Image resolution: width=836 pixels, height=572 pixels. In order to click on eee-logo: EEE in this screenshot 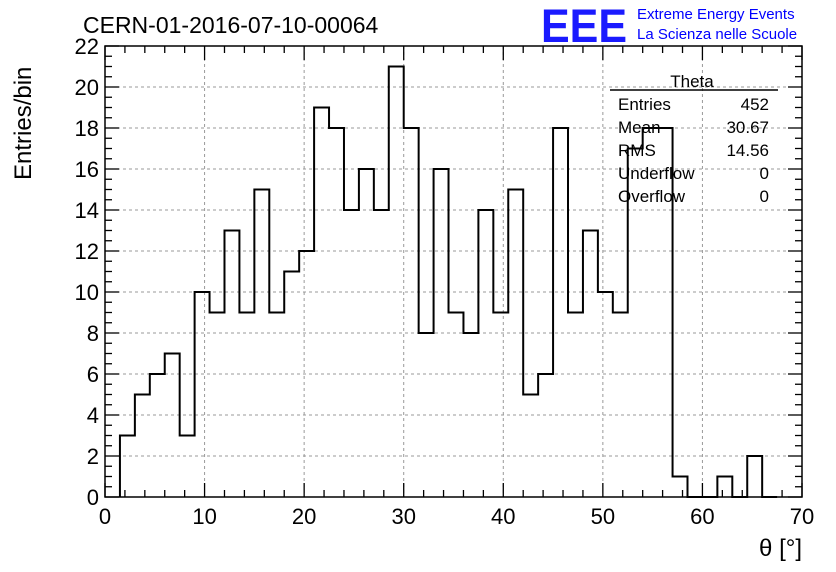, I will do `click(584, 26)`.